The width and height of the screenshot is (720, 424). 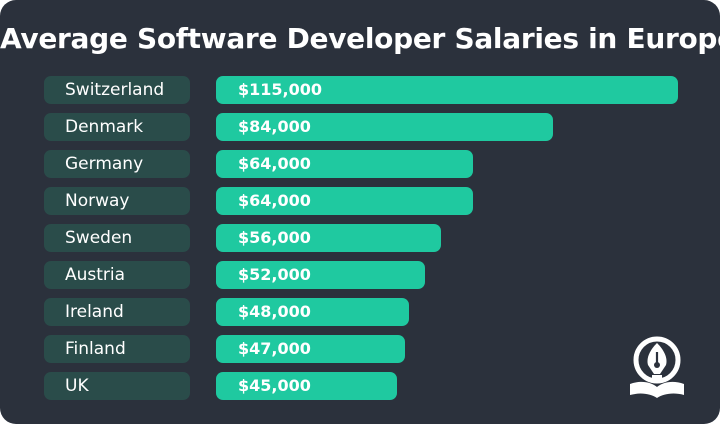 I want to click on bar-value-label: $56,000, so click(x=274, y=237).